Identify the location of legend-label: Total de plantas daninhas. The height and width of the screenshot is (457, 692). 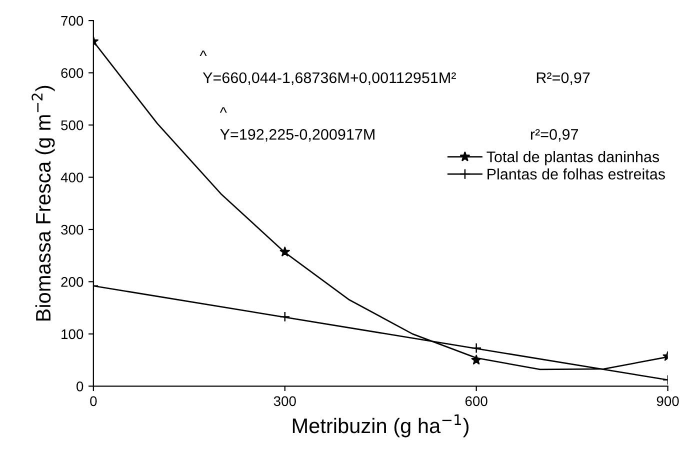
(573, 158).